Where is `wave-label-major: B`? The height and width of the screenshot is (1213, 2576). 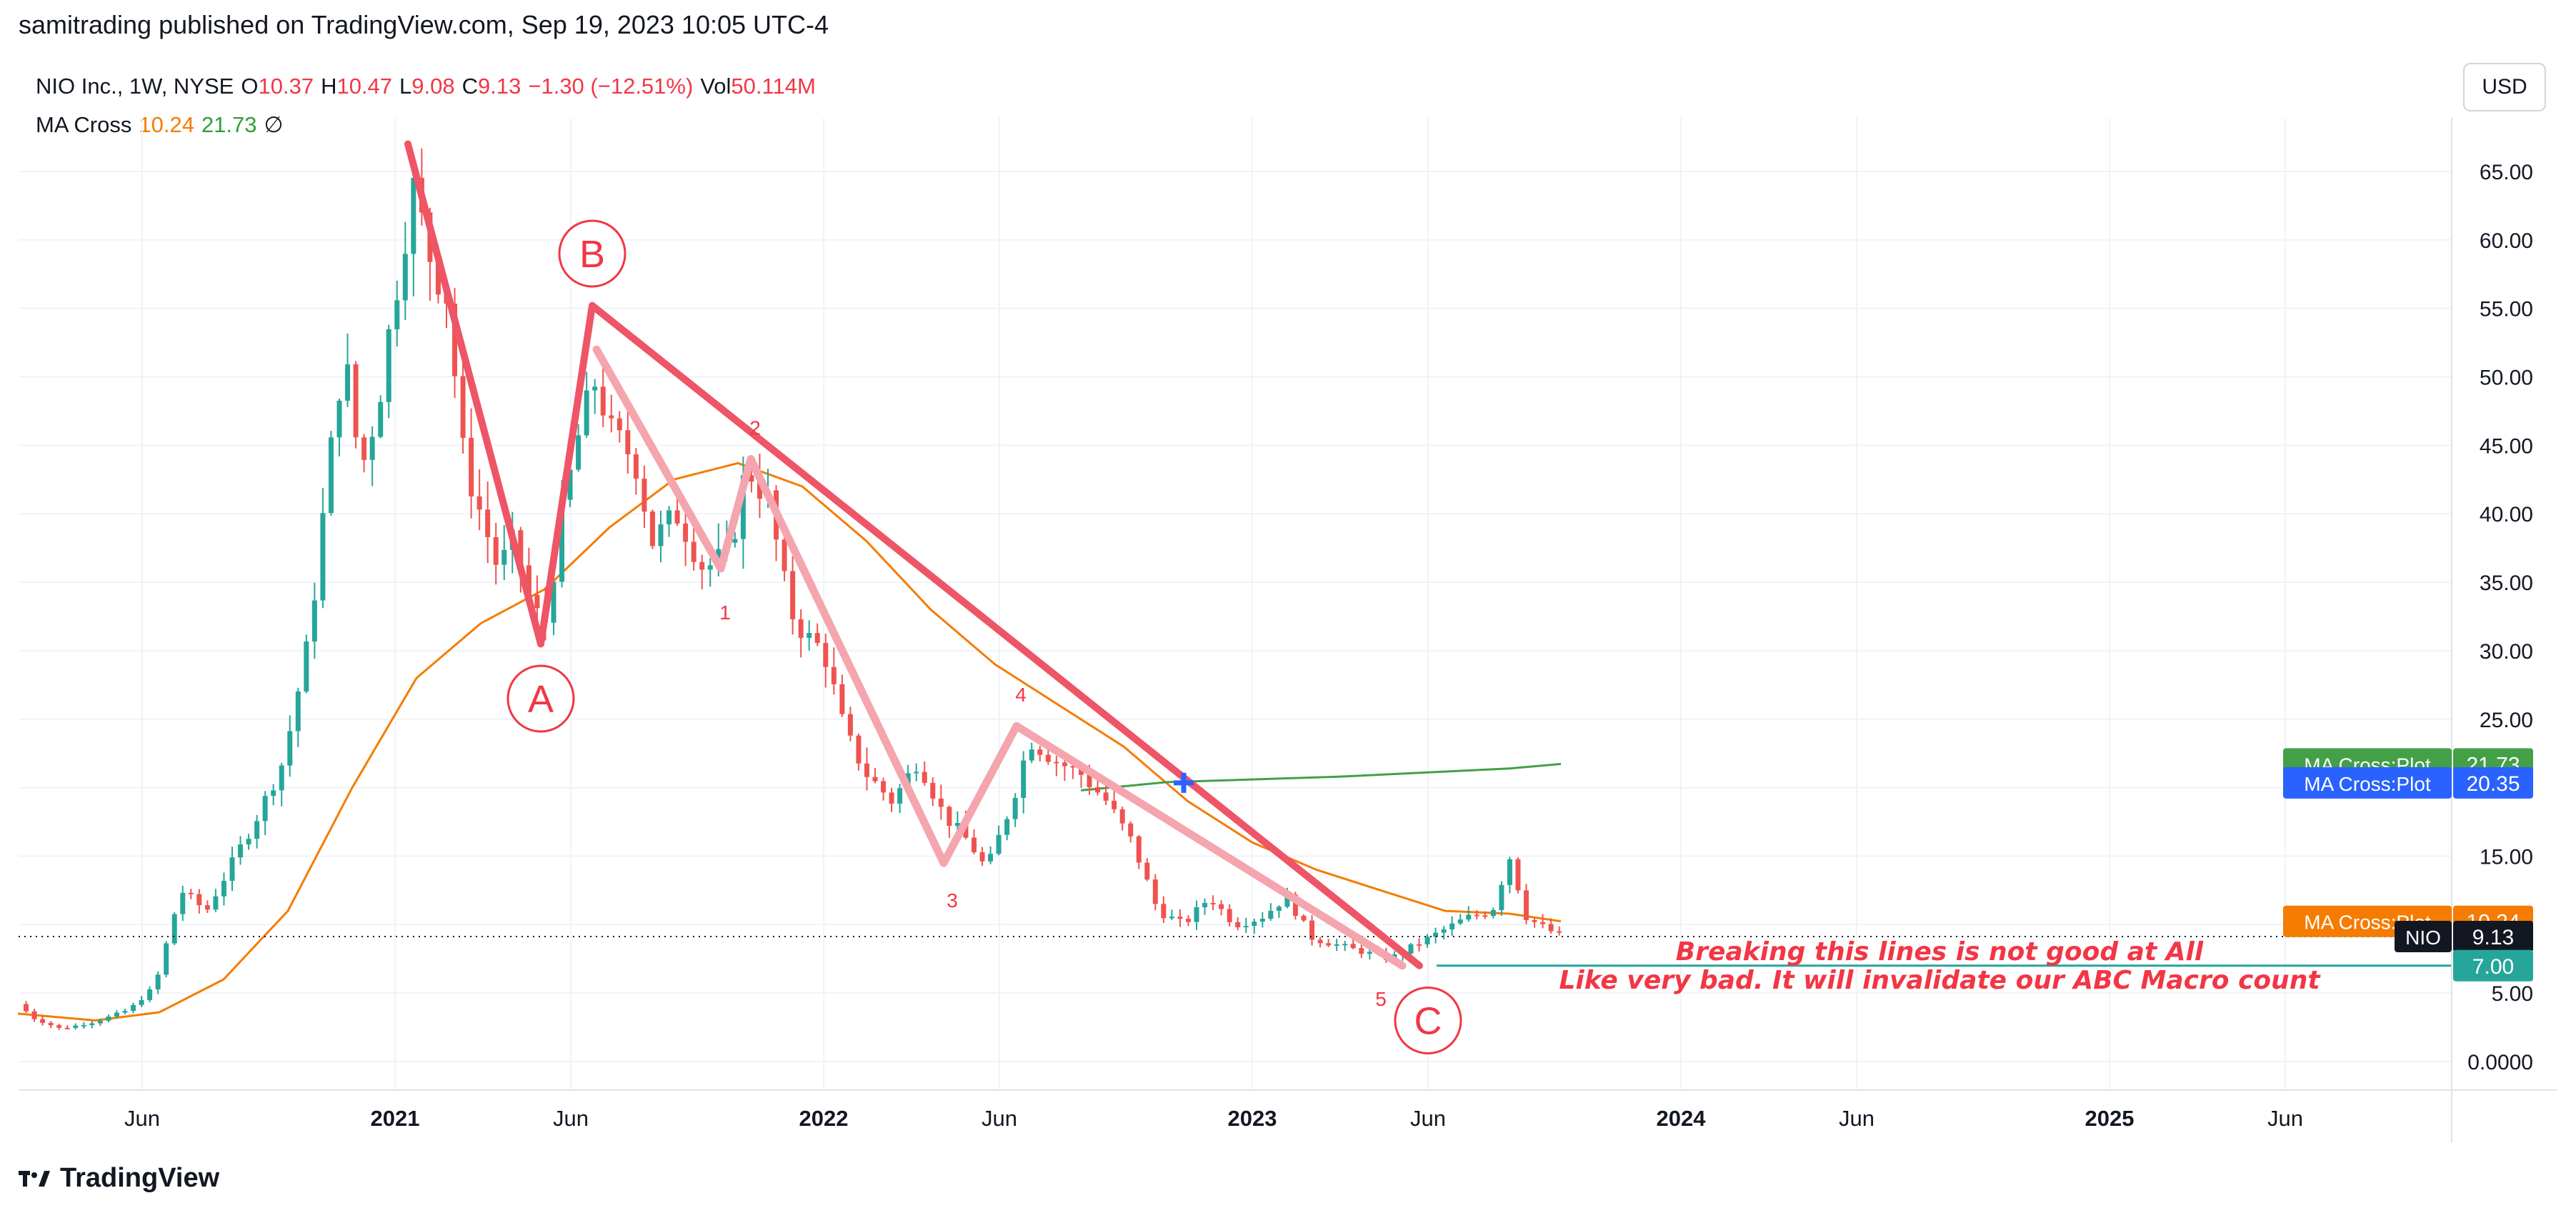 wave-label-major: B is located at coordinates (592, 254).